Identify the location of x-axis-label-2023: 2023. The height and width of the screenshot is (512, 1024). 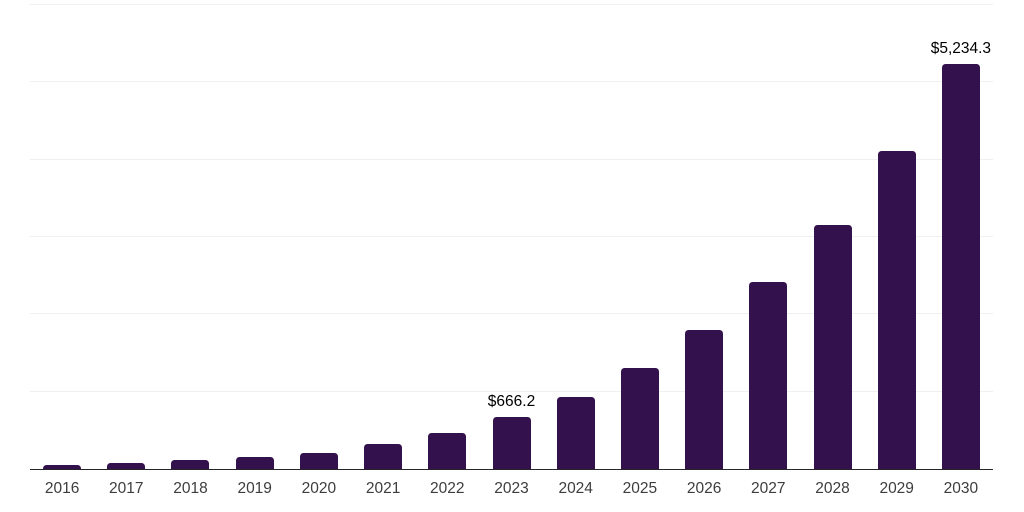
(511, 488).